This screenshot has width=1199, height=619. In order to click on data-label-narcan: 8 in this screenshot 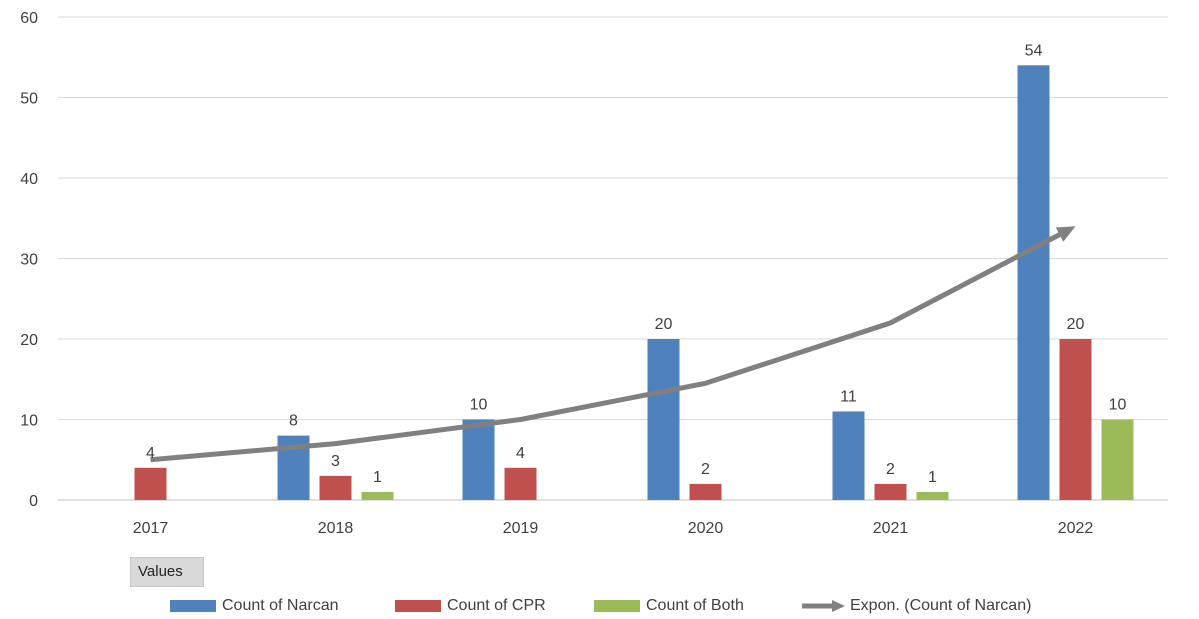, I will do `click(293, 421)`.